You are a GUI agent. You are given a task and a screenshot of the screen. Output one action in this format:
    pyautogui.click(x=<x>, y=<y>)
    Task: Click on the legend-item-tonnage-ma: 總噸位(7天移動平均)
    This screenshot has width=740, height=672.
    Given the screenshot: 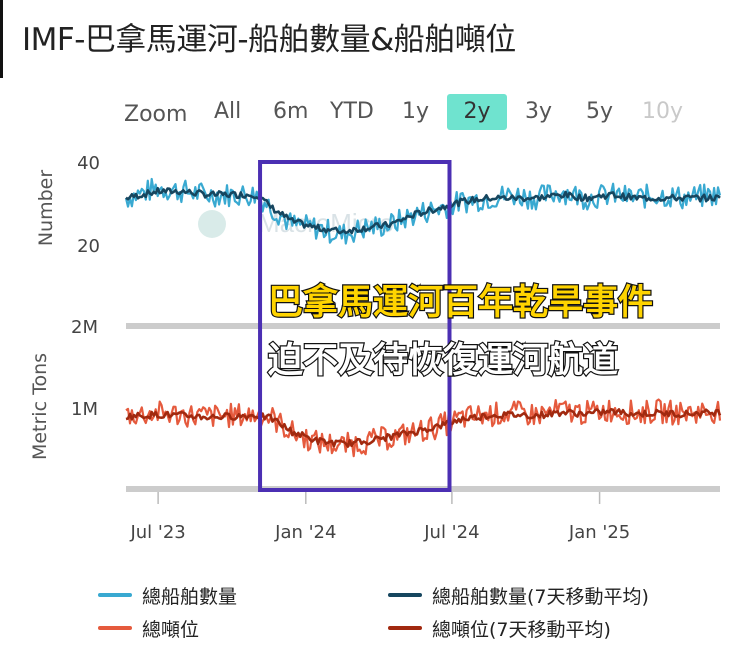 What is the action you would take?
    pyautogui.click(x=499, y=628)
    